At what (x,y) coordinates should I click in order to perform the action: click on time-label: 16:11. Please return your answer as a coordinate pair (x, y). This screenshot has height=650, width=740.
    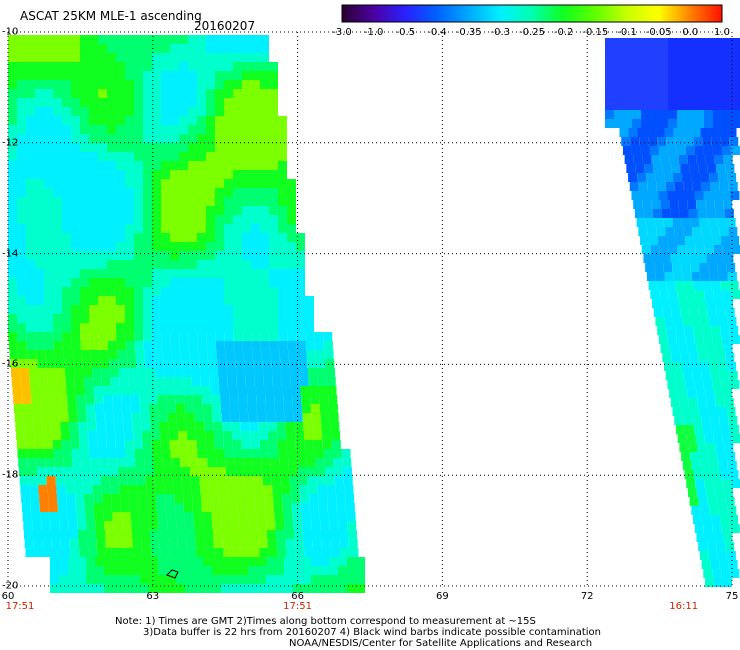
    Looking at the image, I should click on (684, 606).